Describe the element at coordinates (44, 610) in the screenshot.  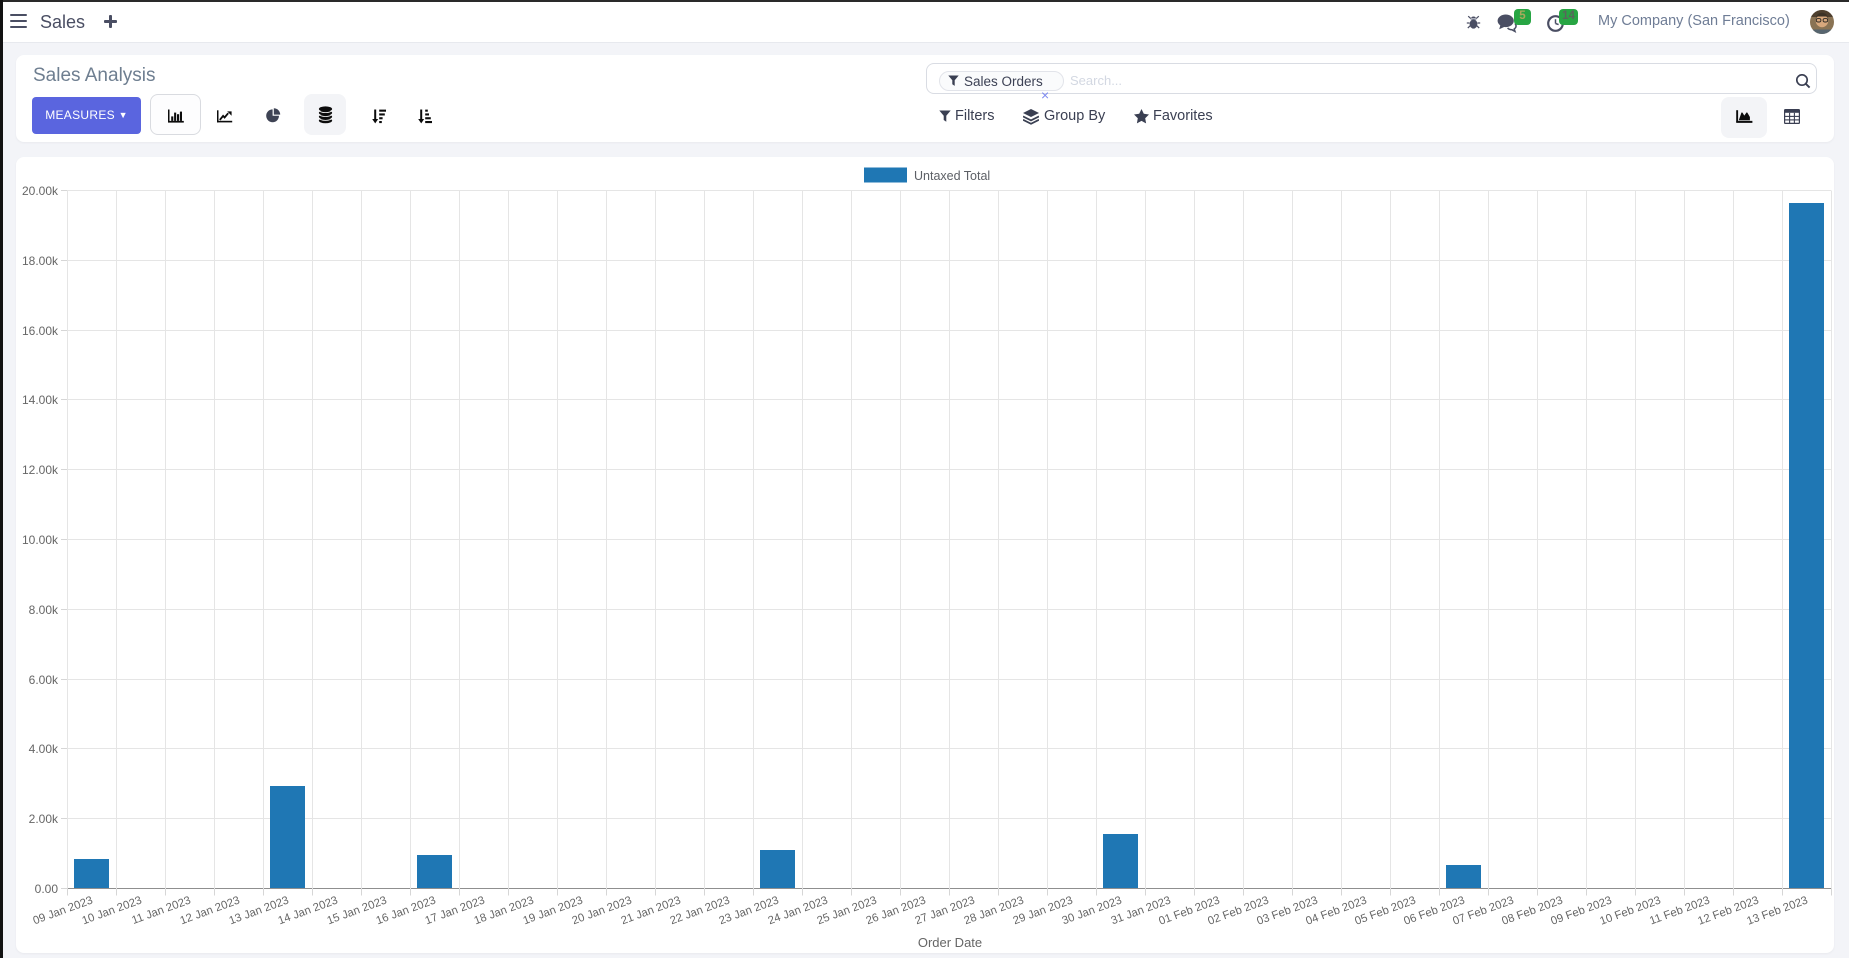
I see `svg-text: 8.00k` at that location.